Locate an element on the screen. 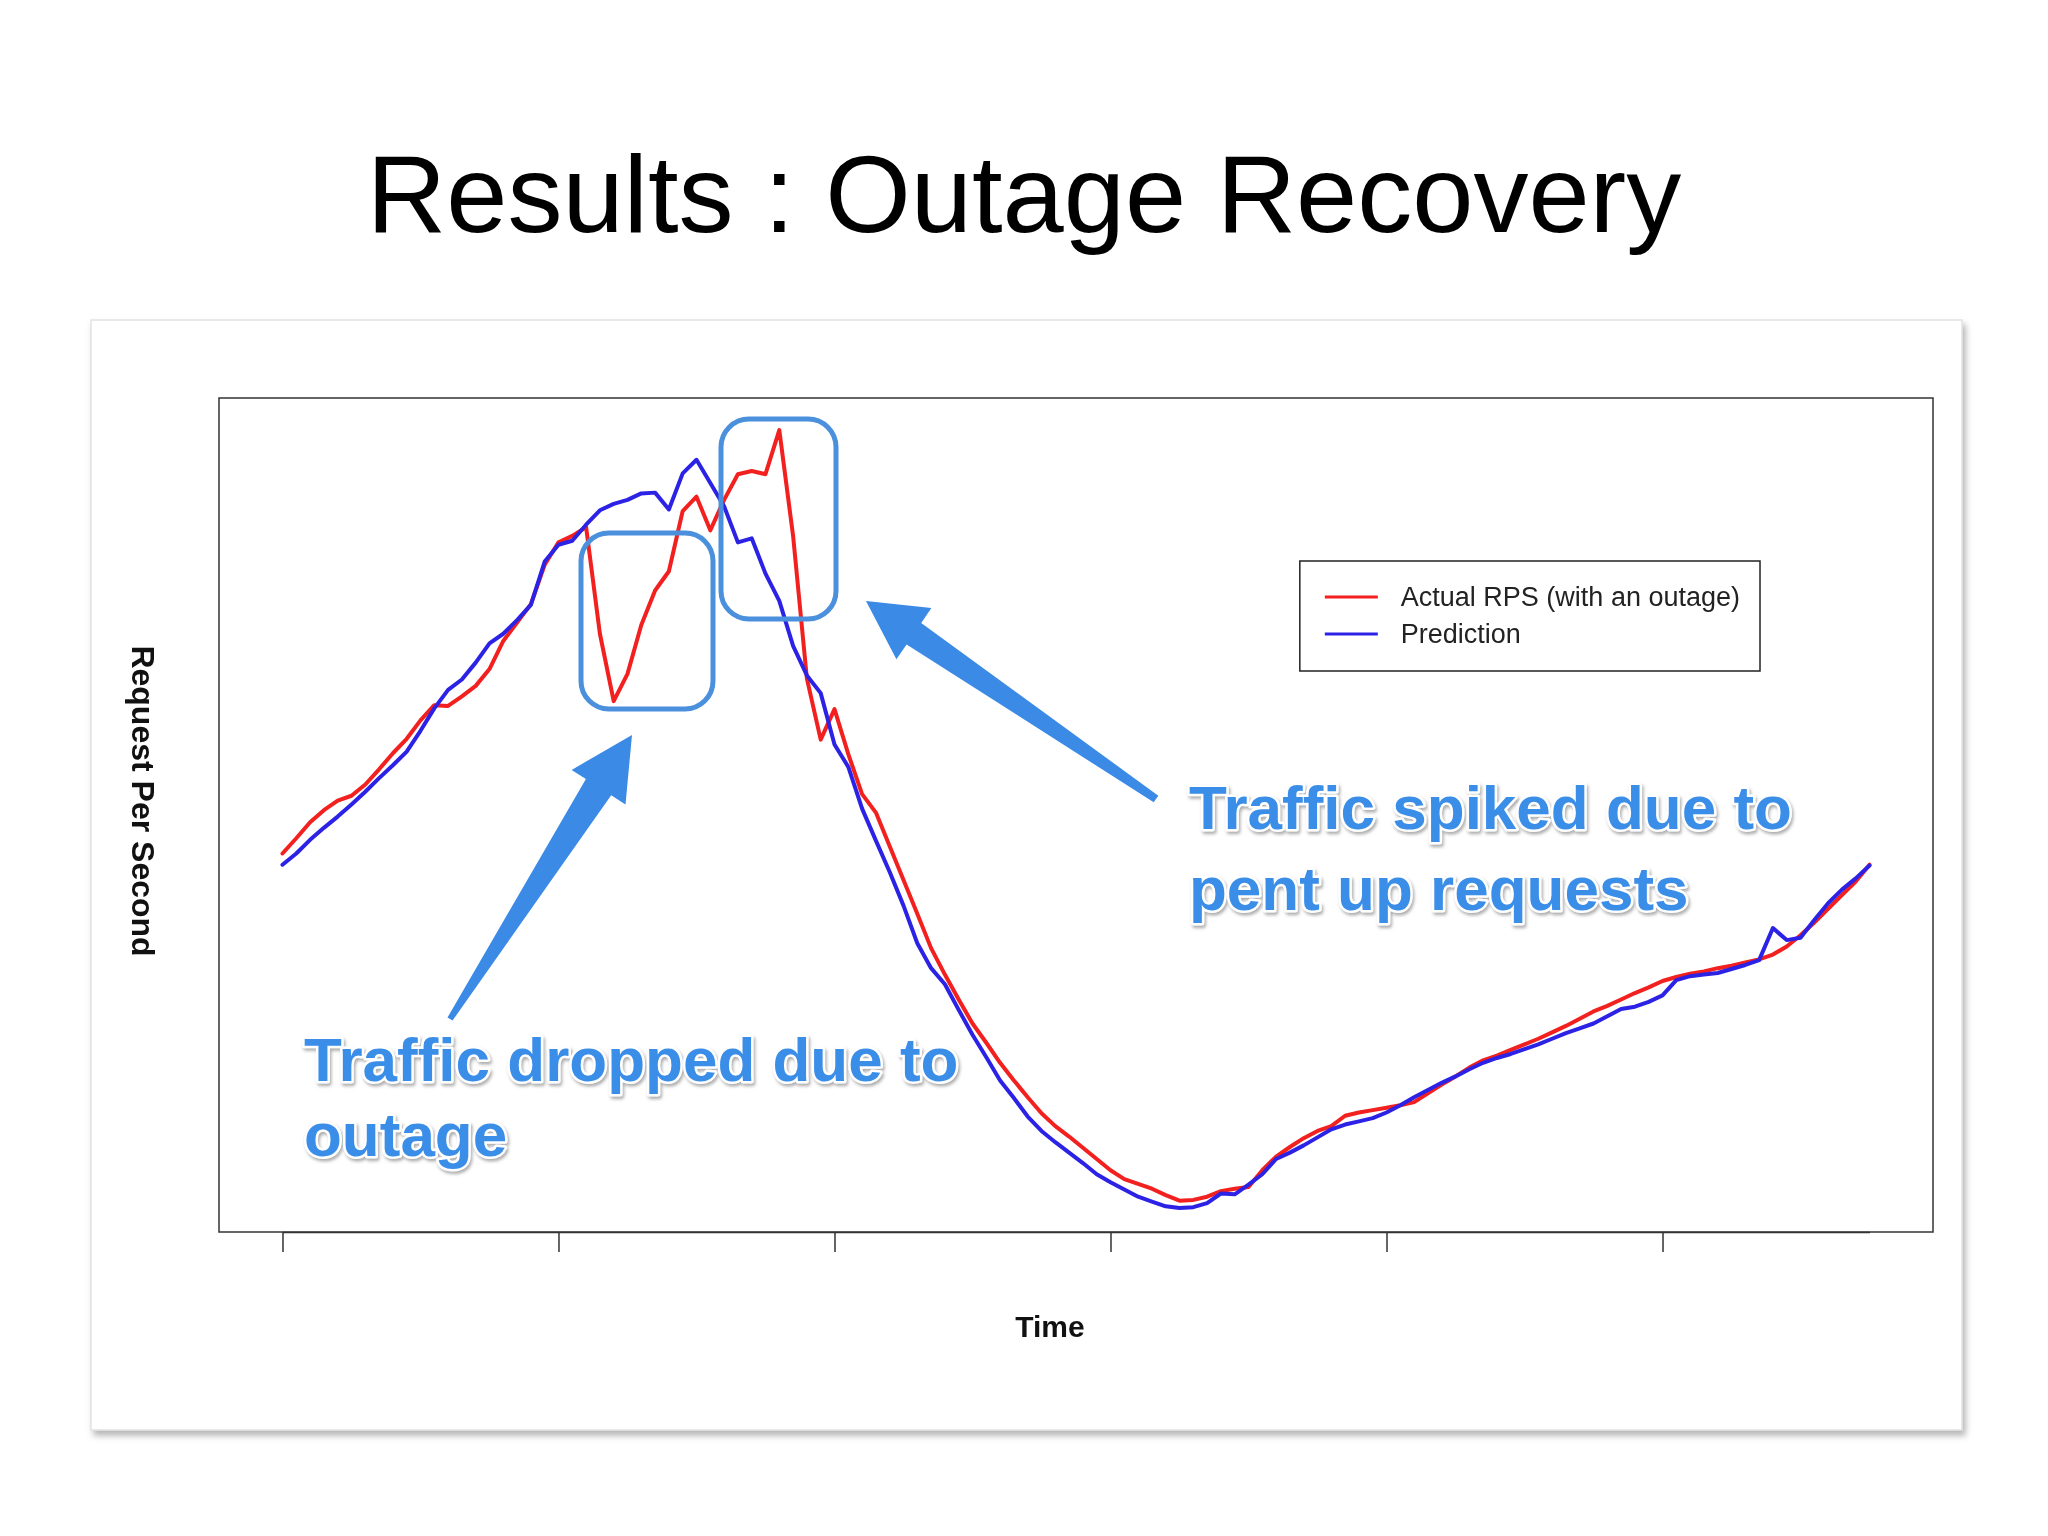 The image size is (2048, 1536). y-axis-title: Request Per Second is located at coordinates (143, 801).